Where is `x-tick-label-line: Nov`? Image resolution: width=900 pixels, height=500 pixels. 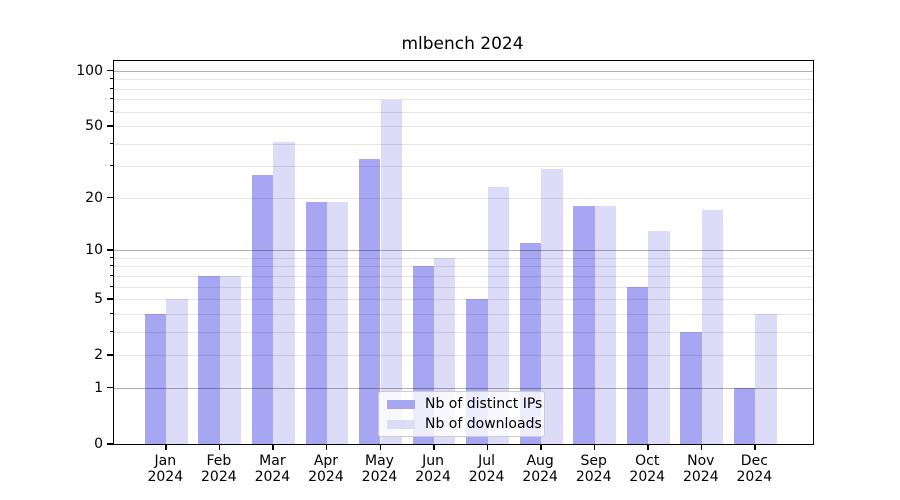
x-tick-label-line: Nov is located at coordinates (701, 461).